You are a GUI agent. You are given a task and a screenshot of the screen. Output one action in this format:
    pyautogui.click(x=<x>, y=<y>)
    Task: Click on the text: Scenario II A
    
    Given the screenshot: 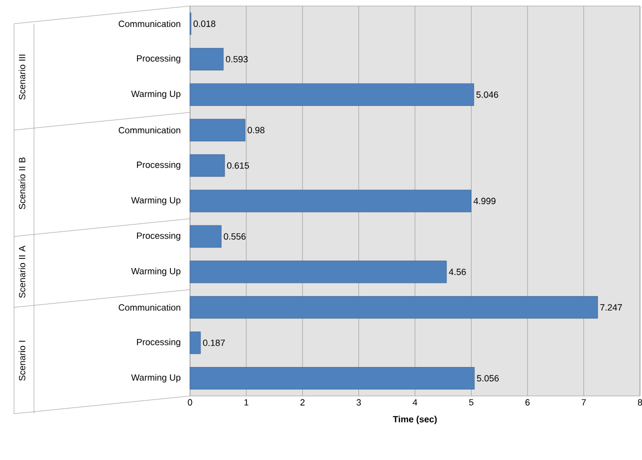 What is the action you would take?
    pyautogui.click(x=22, y=272)
    